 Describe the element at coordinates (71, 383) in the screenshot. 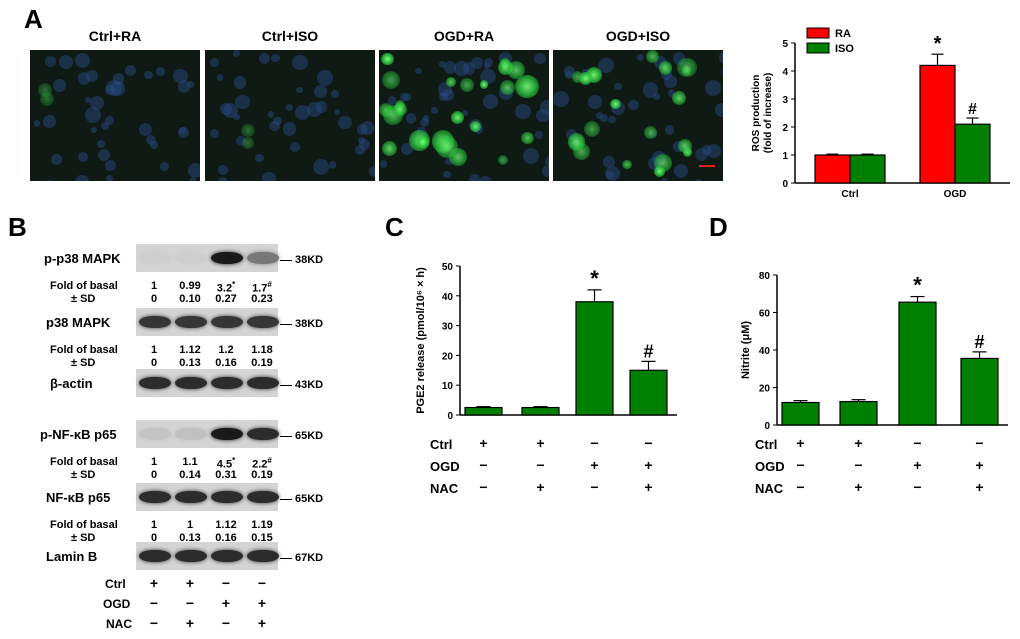

I see `blot-label: β-actin` at that location.